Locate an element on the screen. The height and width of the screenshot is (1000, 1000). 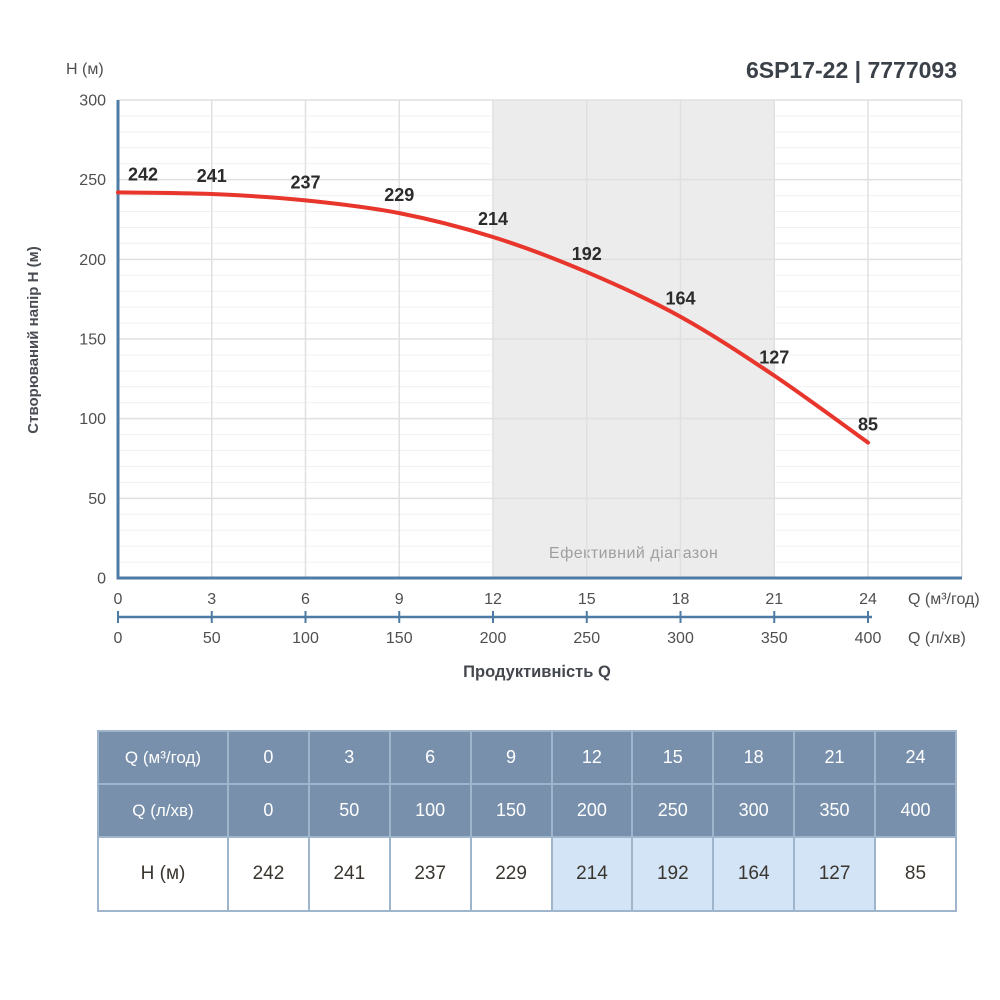
table-cell: 12 is located at coordinates (592, 757).